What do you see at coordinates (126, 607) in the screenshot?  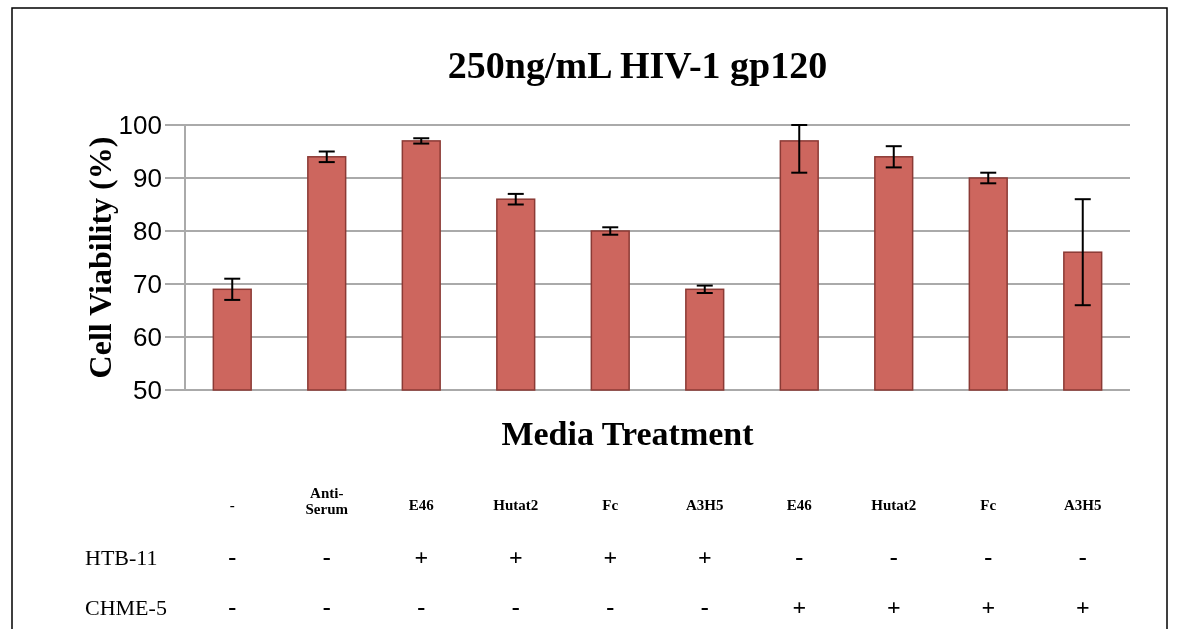 I see `text: CHME-5` at bounding box center [126, 607].